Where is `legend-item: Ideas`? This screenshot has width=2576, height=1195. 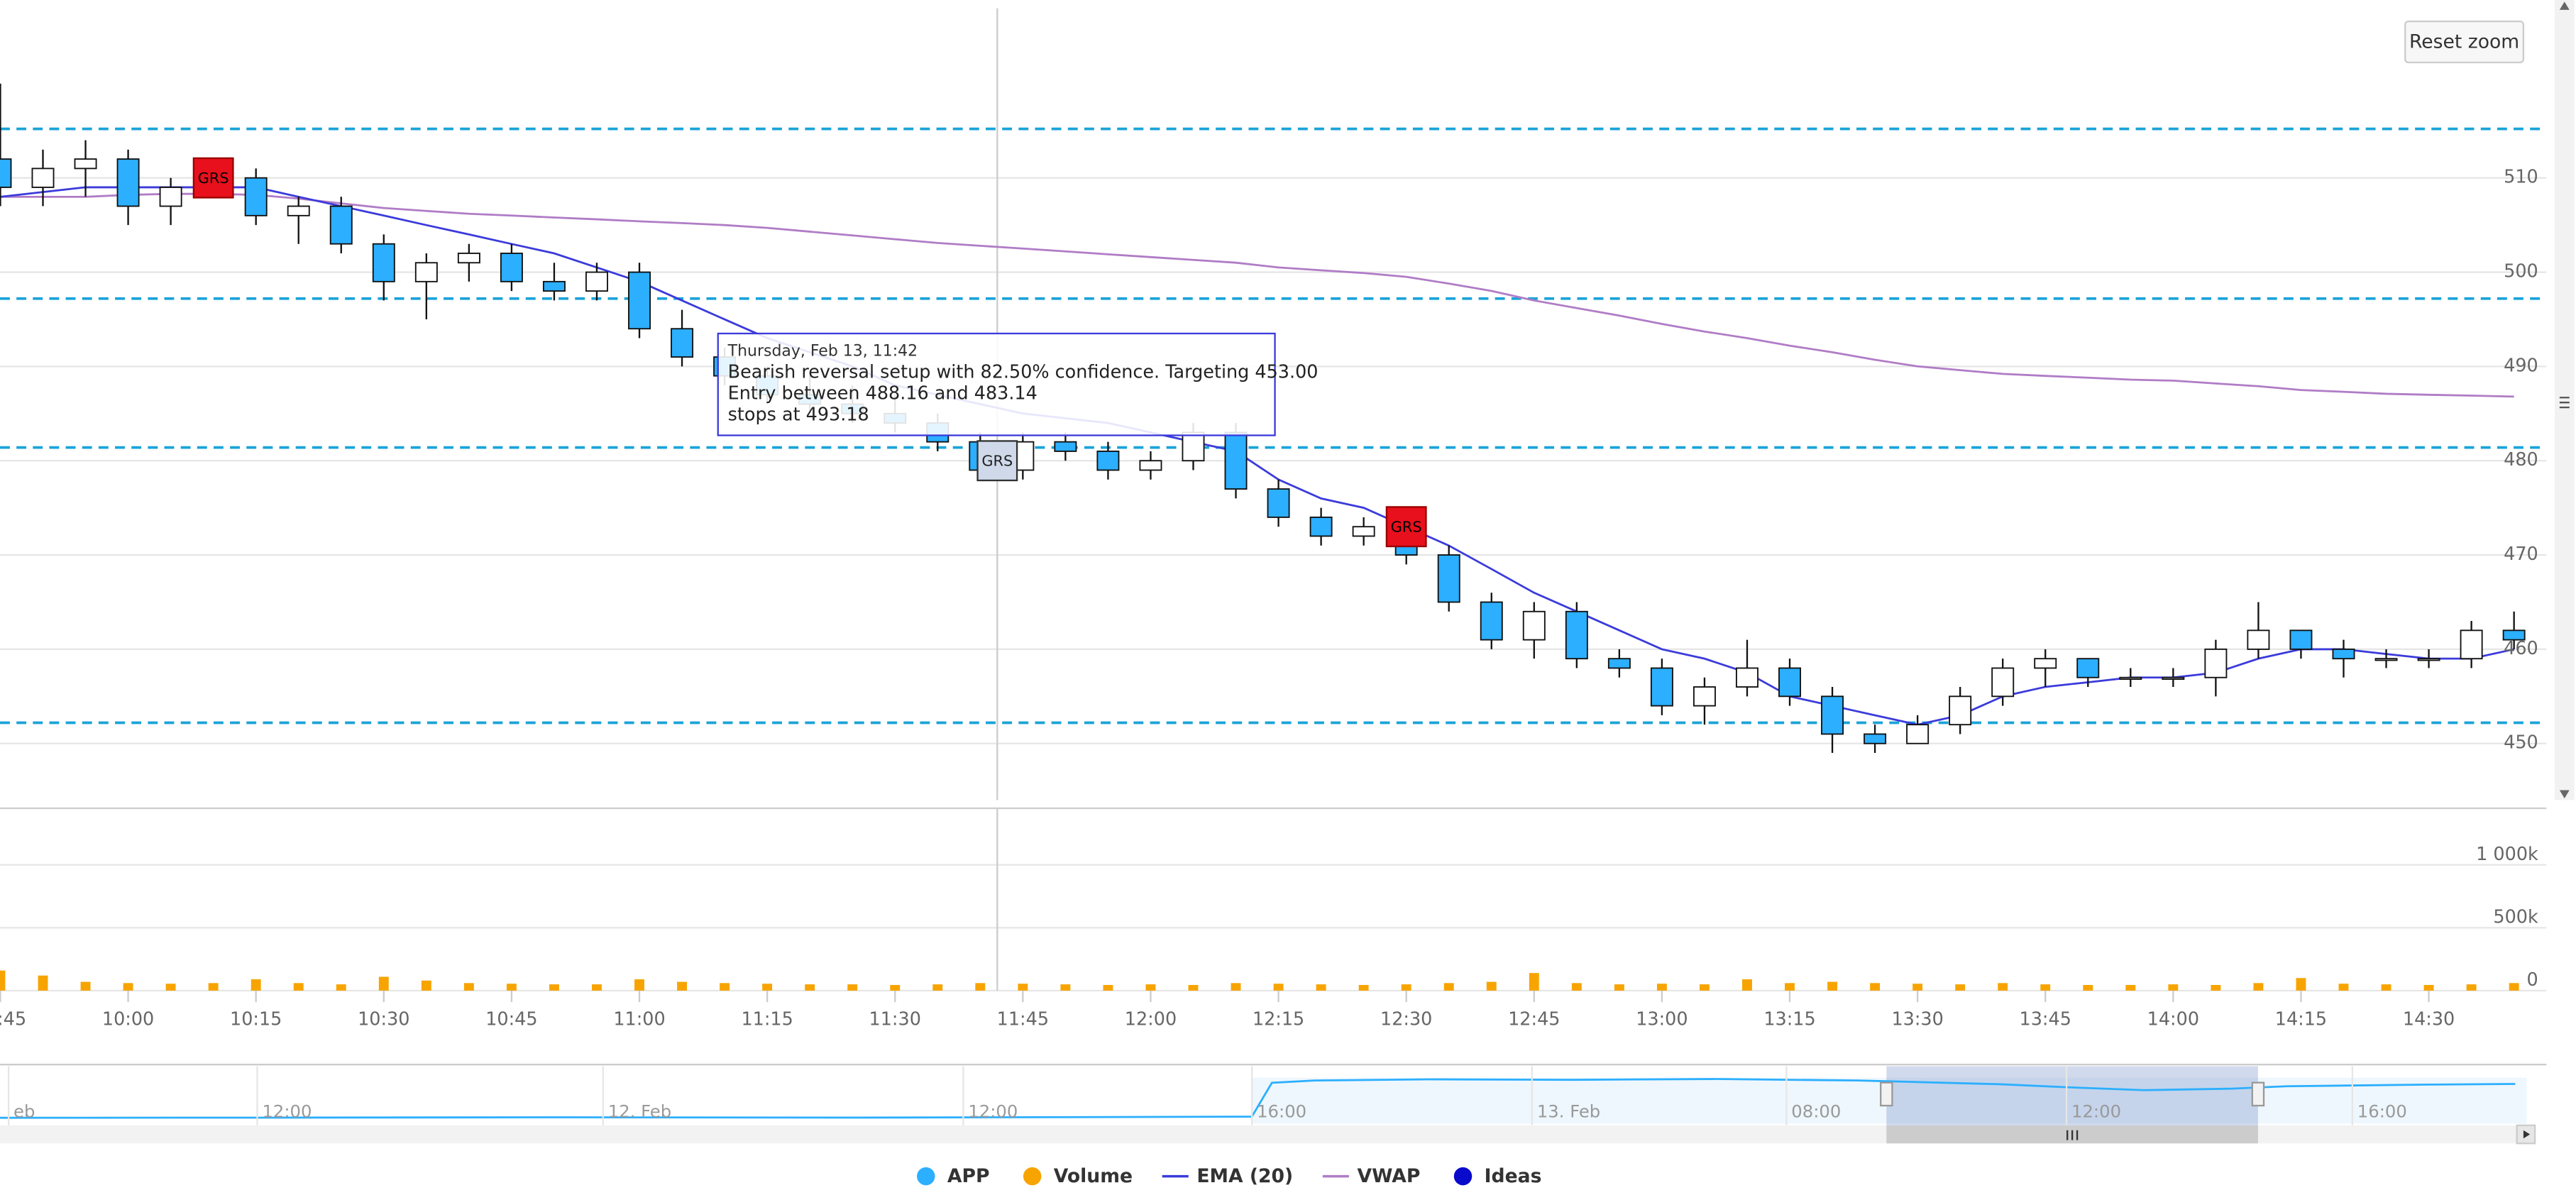
legend-item: Ideas is located at coordinates (1497, 1176).